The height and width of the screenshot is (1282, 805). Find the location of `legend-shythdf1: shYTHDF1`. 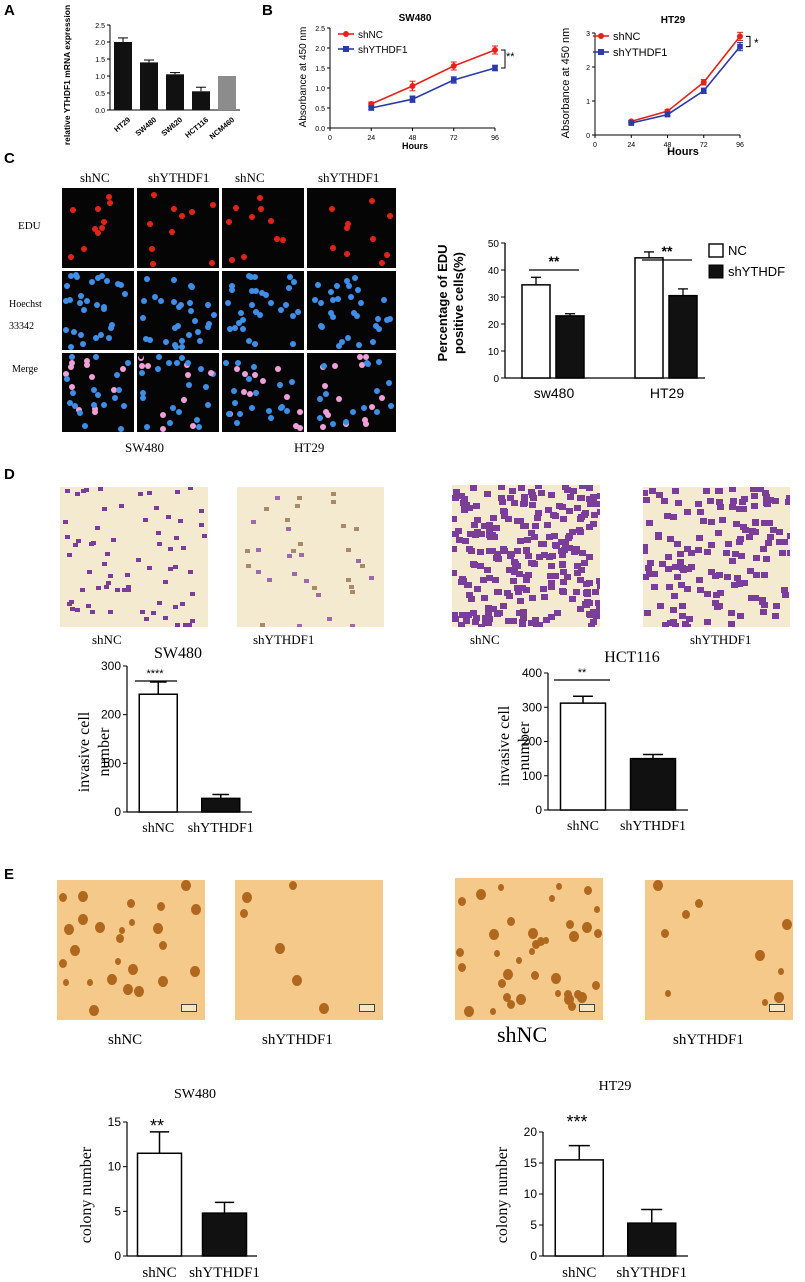

legend-shythdf1: shYTHDF1 is located at coordinates (383, 50).